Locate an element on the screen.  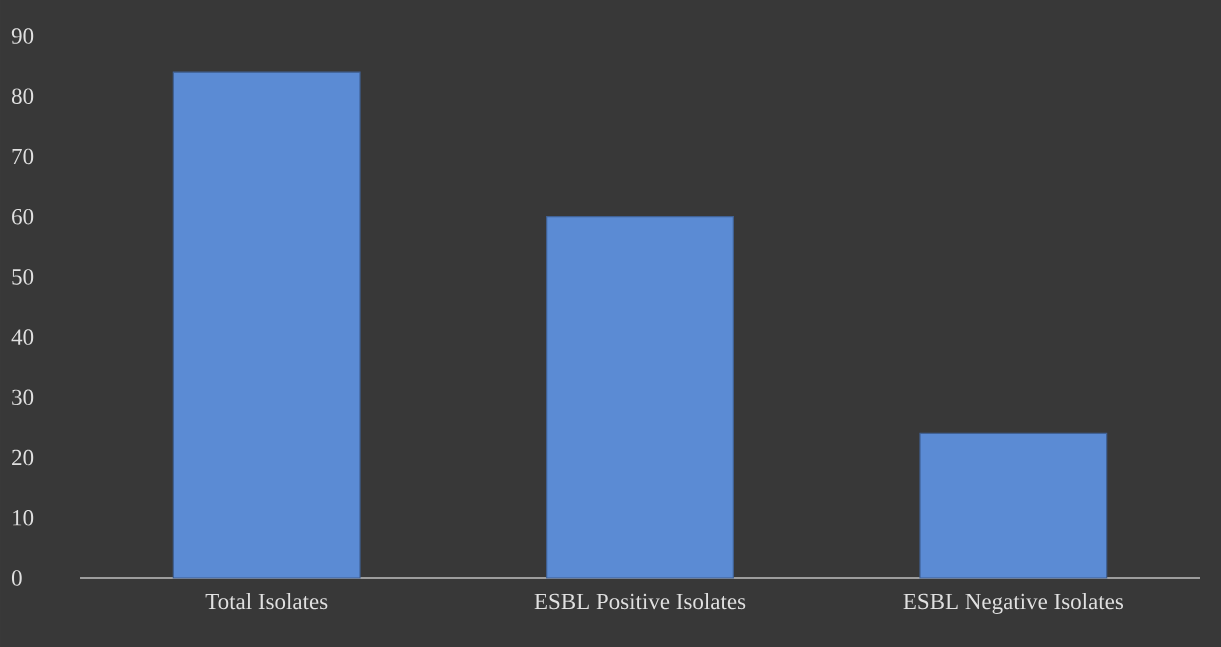
x-tick-label: ESBL Negative Isolates is located at coordinates (1013, 603).